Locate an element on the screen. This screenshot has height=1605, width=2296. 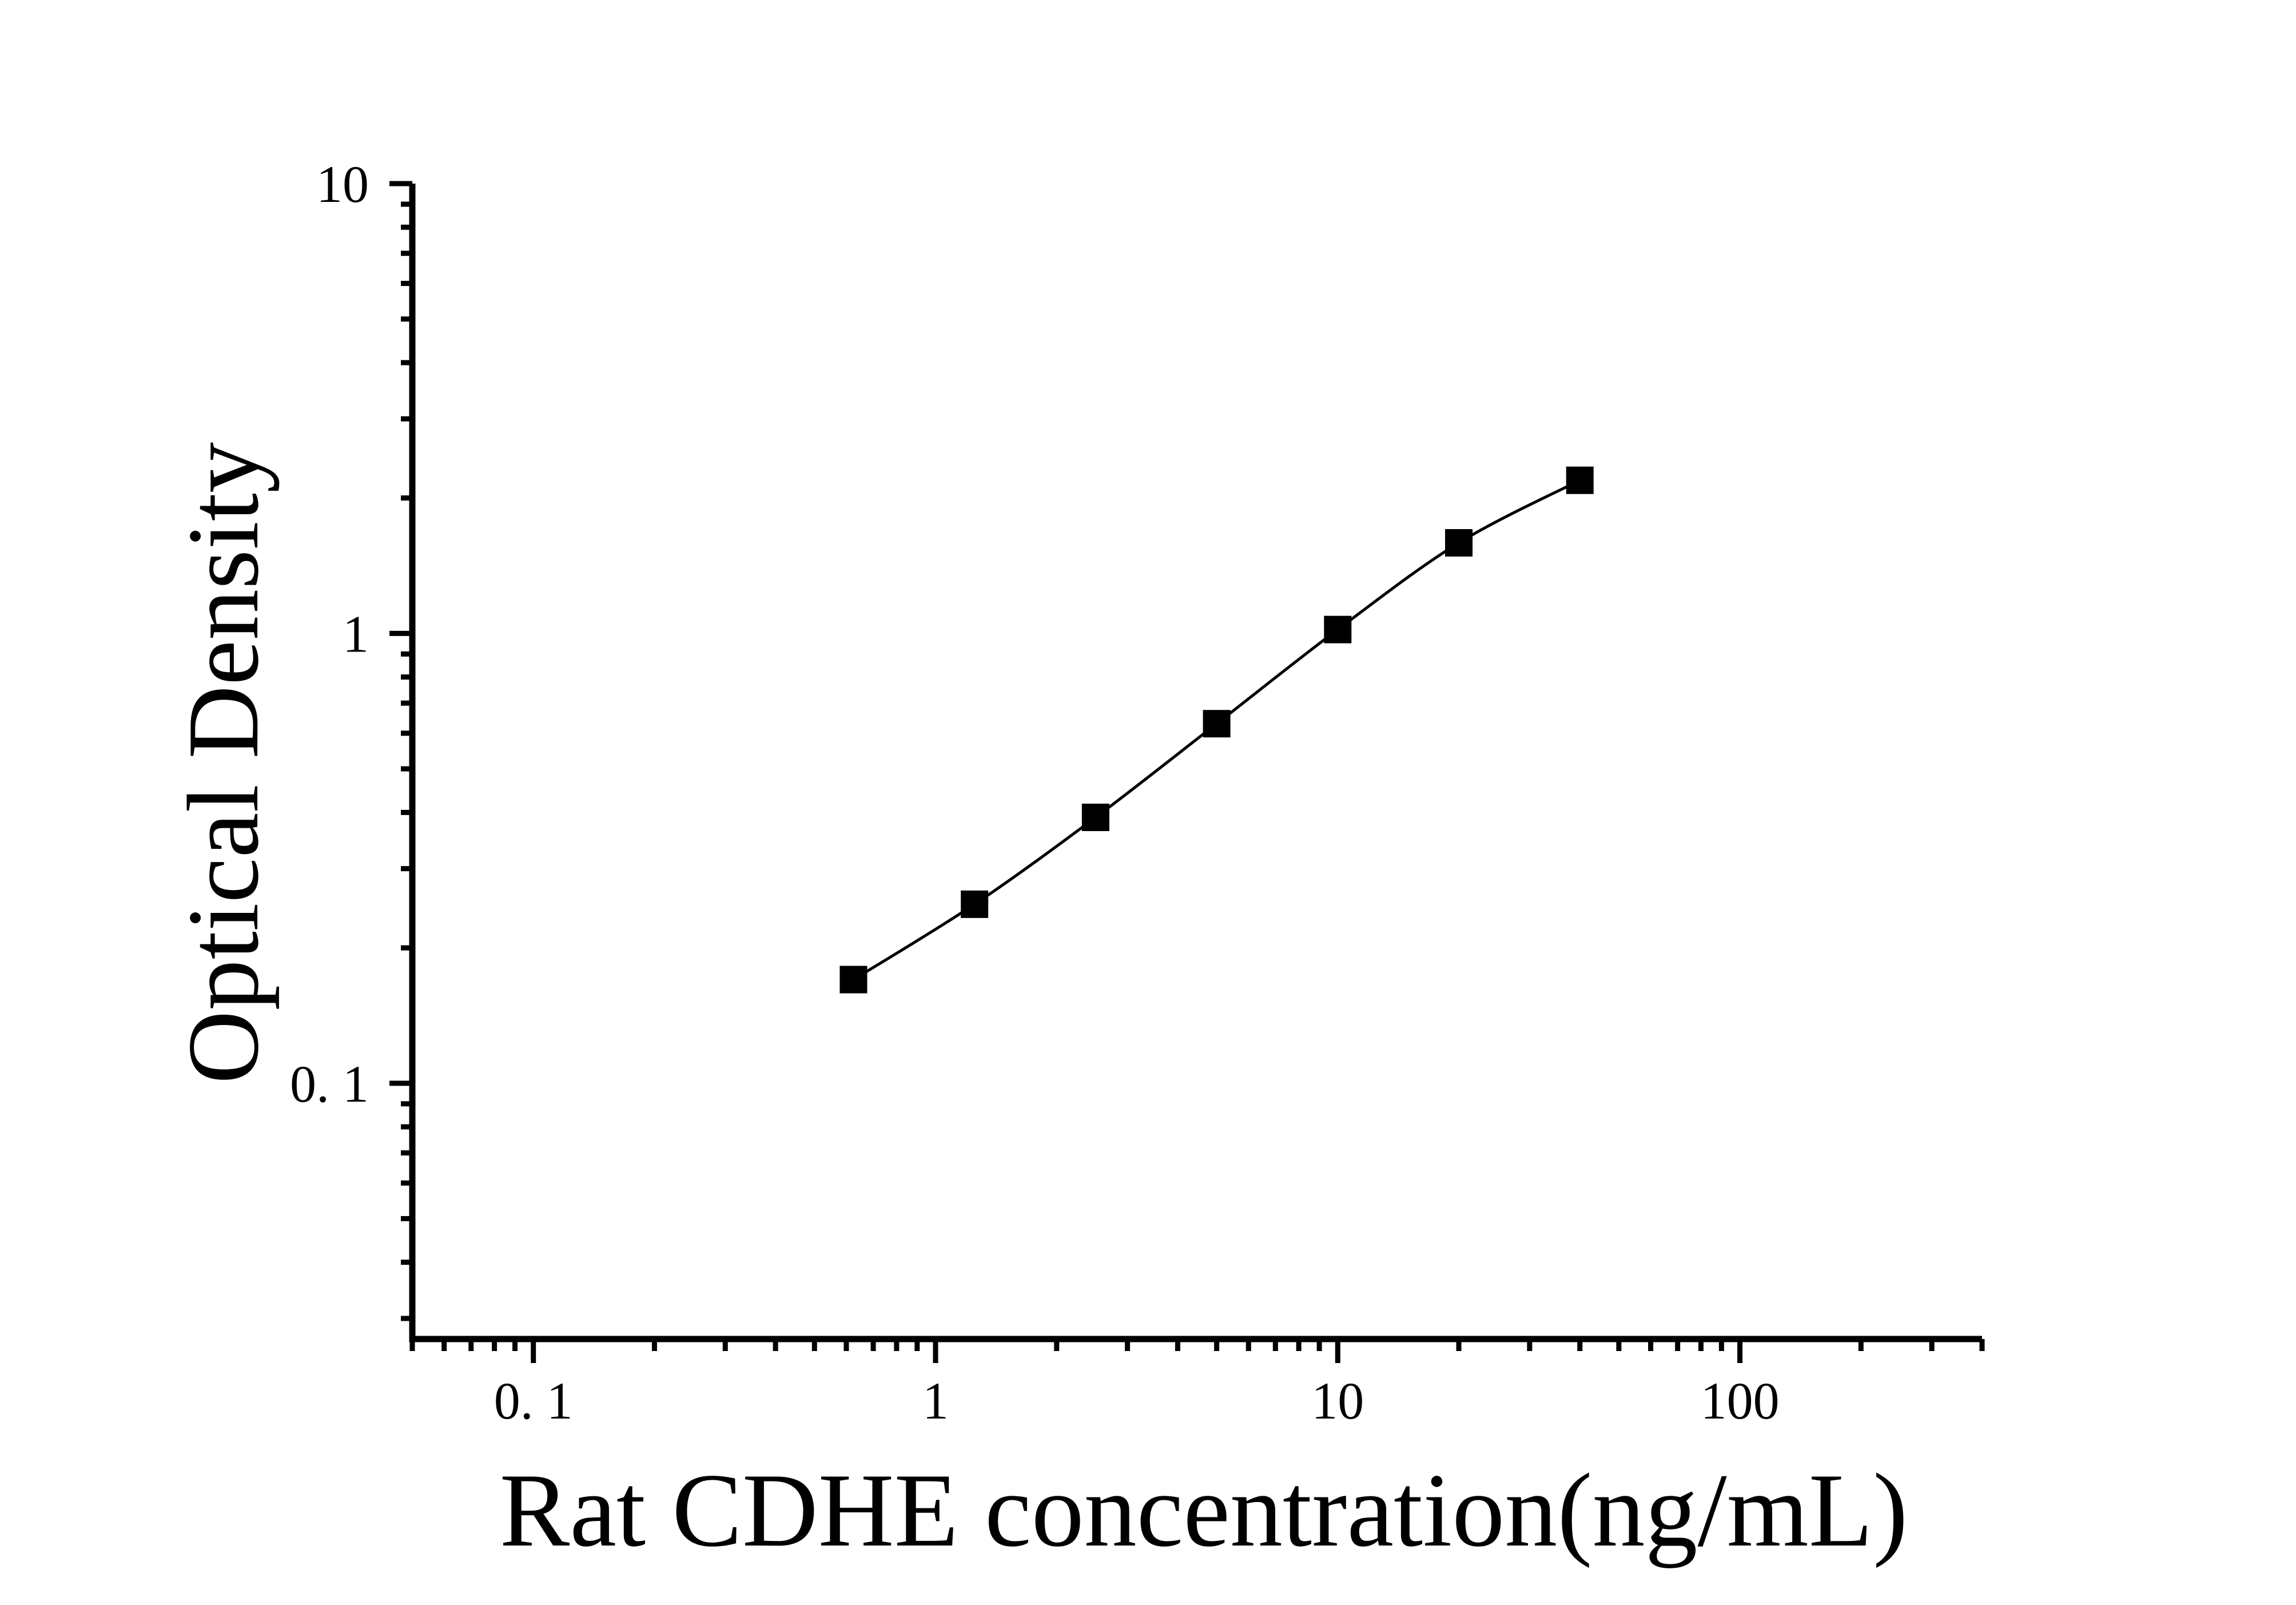
x-tick-label: 0. 1 is located at coordinates (533, 1401).